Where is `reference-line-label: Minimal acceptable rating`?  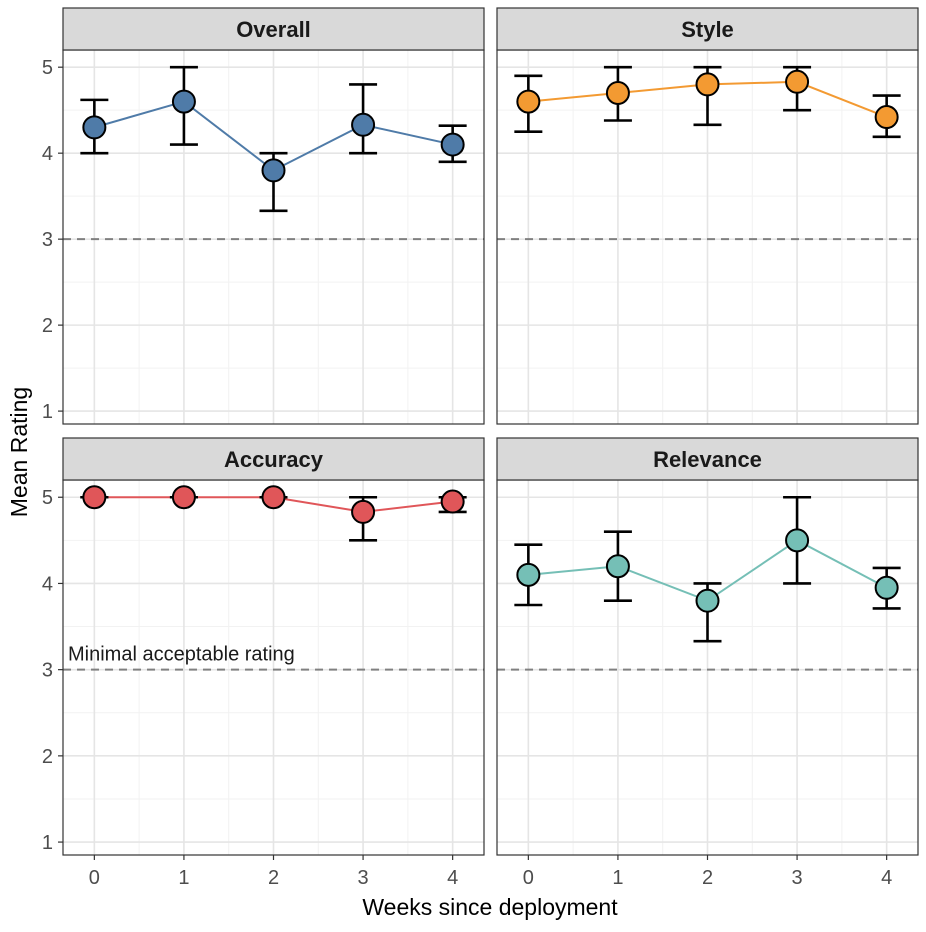 reference-line-label: Minimal acceptable rating is located at coordinates (181, 655).